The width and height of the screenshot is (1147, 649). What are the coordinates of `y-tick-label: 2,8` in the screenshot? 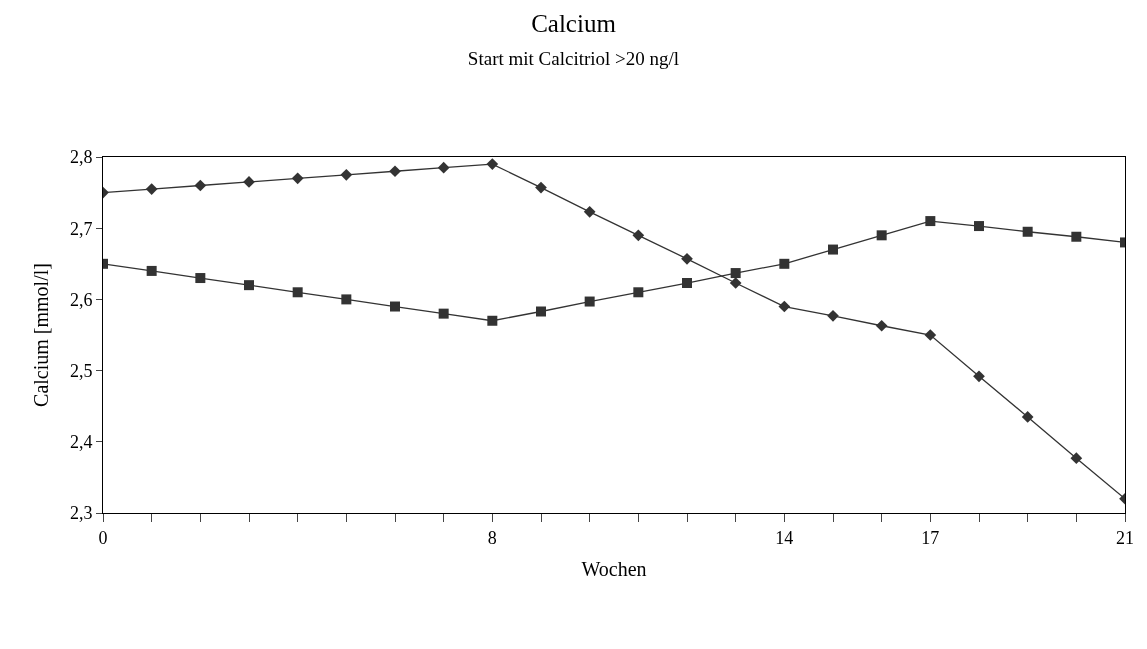 It's located at (81, 157).